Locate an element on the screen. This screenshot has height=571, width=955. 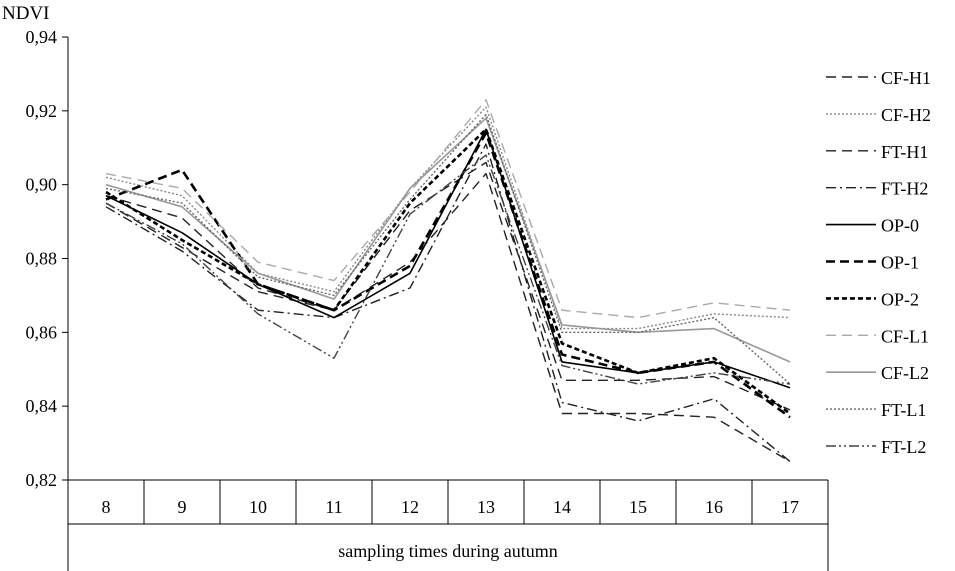
legend-label: CF-L2 is located at coordinates (905, 373).